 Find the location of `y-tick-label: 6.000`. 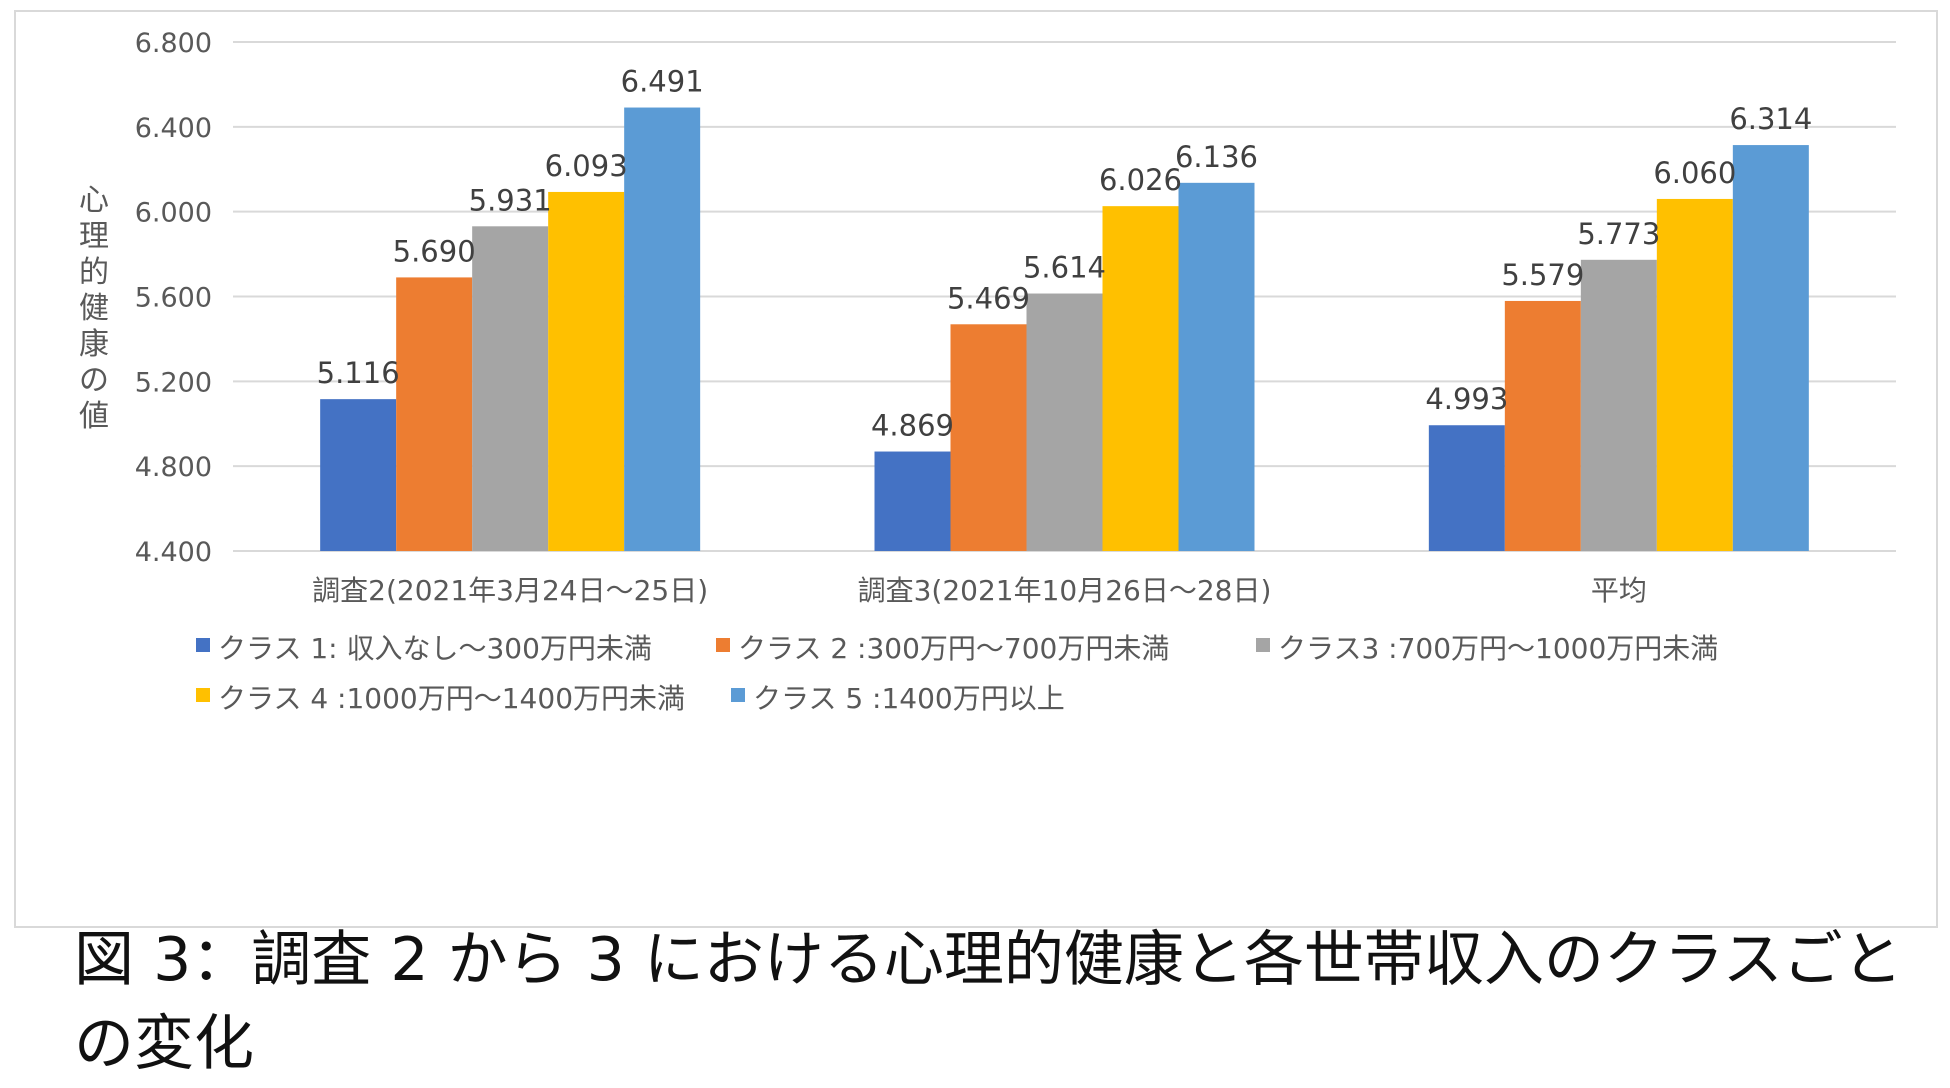

y-tick-label: 6.000 is located at coordinates (173, 213).